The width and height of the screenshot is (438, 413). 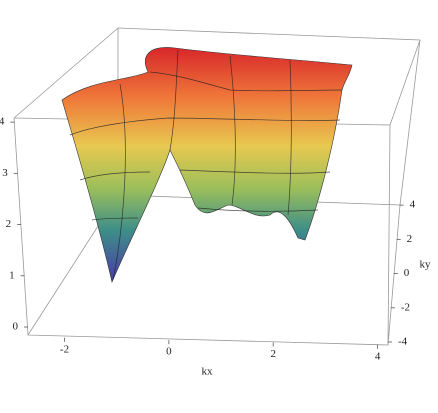 I want to click on x-tick-label: 0, so click(x=169, y=352).